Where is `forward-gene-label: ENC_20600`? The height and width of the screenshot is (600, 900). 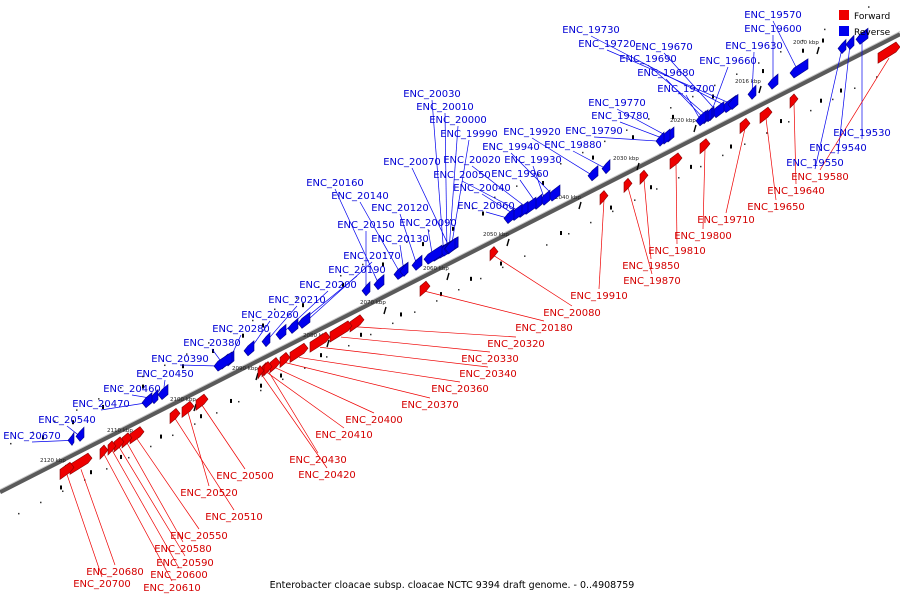
forward-gene-label: ENC_20600 is located at coordinates (179, 575).